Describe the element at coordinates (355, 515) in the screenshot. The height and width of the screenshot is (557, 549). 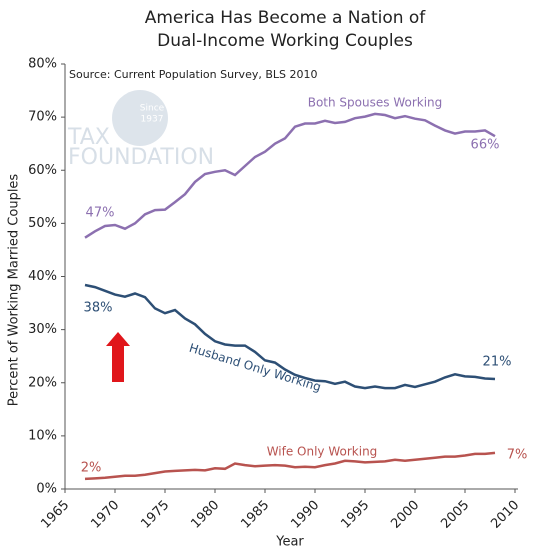
I see `x-tick-label: 1995` at that location.